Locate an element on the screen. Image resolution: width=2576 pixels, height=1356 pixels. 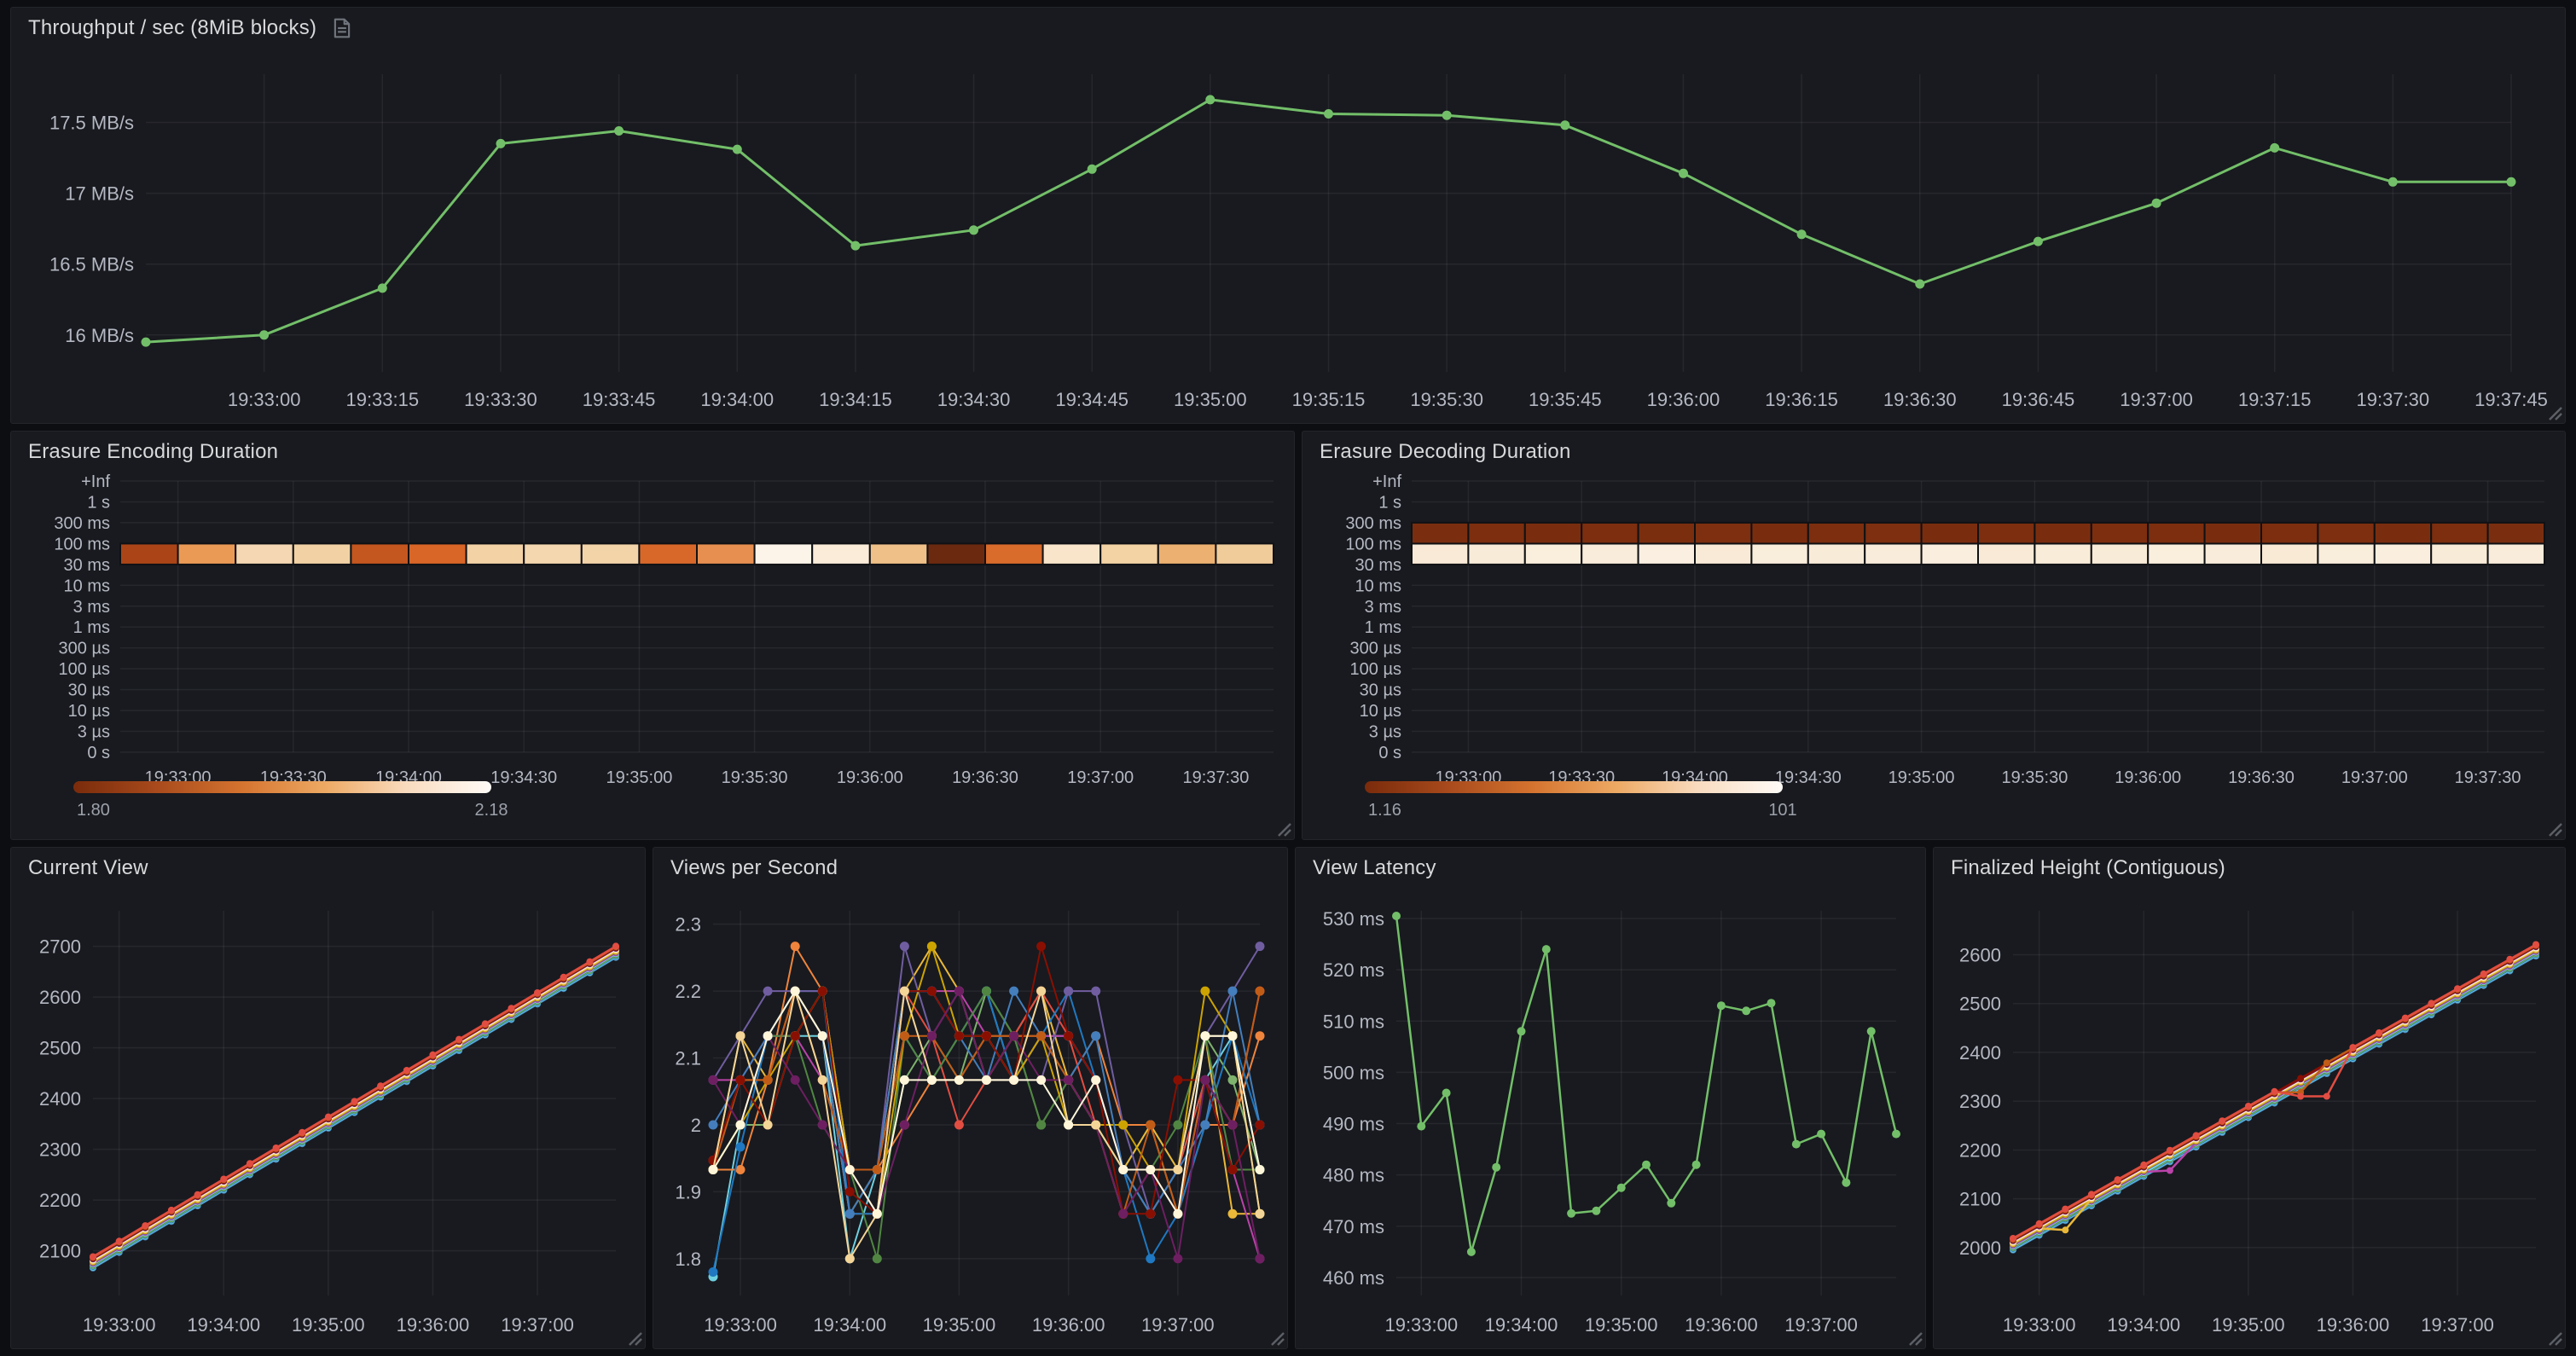
legend-max: 101 is located at coordinates (1782, 810).